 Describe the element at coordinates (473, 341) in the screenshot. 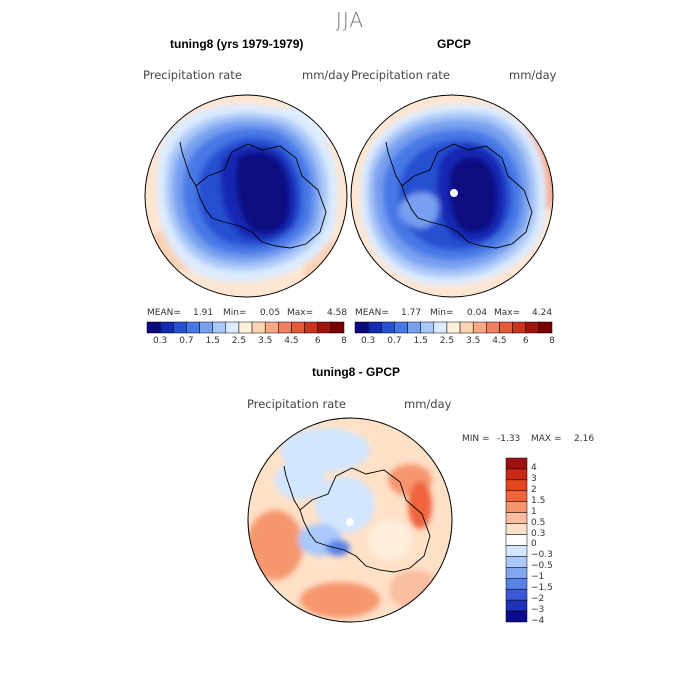

I see `colorbar-tick-obs: 3.5` at that location.